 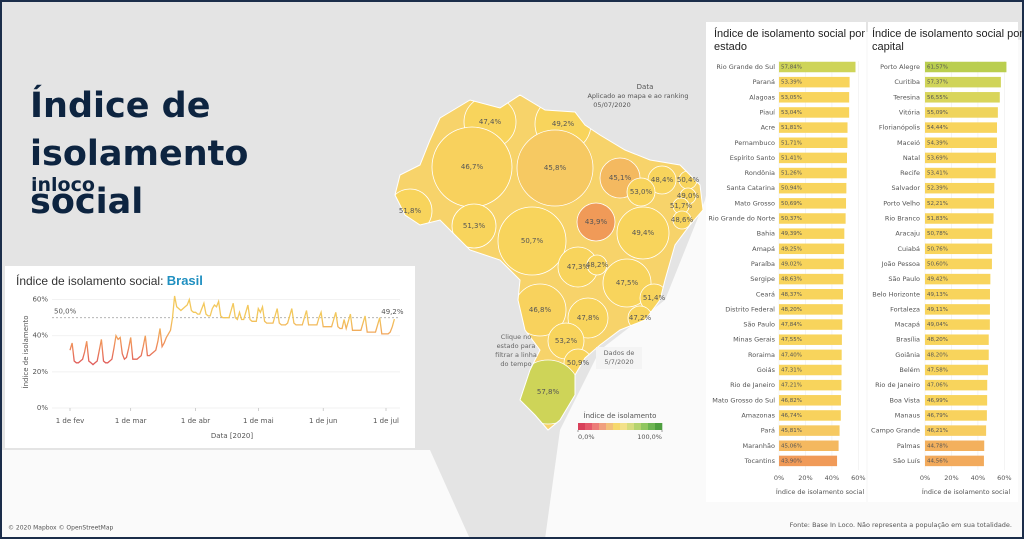 What do you see at coordinates (937, 386) in the screenshot?
I see `value-label: 47,06%` at bounding box center [937, 386].